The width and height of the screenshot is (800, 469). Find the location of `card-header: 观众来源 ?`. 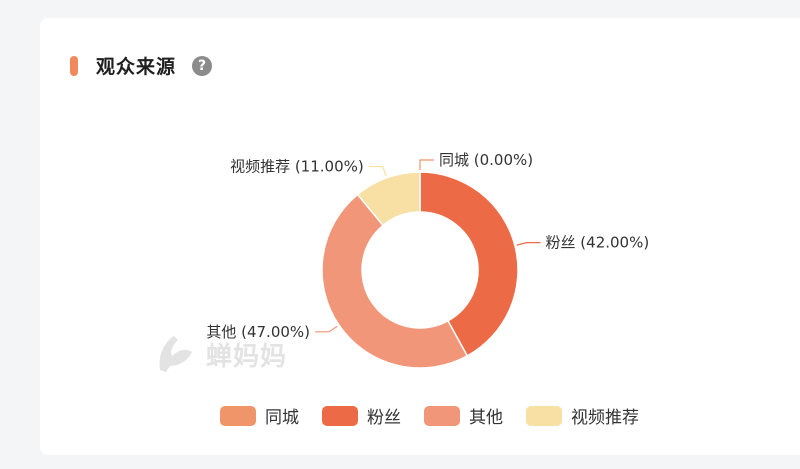

card-header: 观众来源 ? is located at coordinates (141, 65).